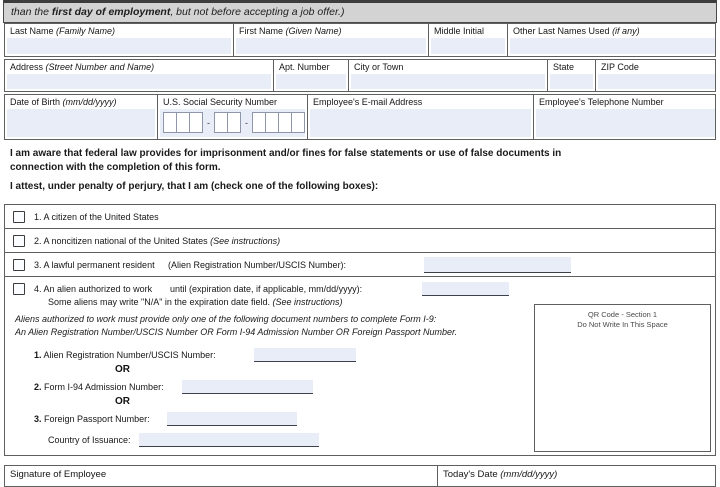 The height and width of the screenshot is (487, 720). What do you see at coordinates (601, 102) in the screenshot?
I see `phone-label: Employee's Telephone Number` at bounding box center [601, 102].